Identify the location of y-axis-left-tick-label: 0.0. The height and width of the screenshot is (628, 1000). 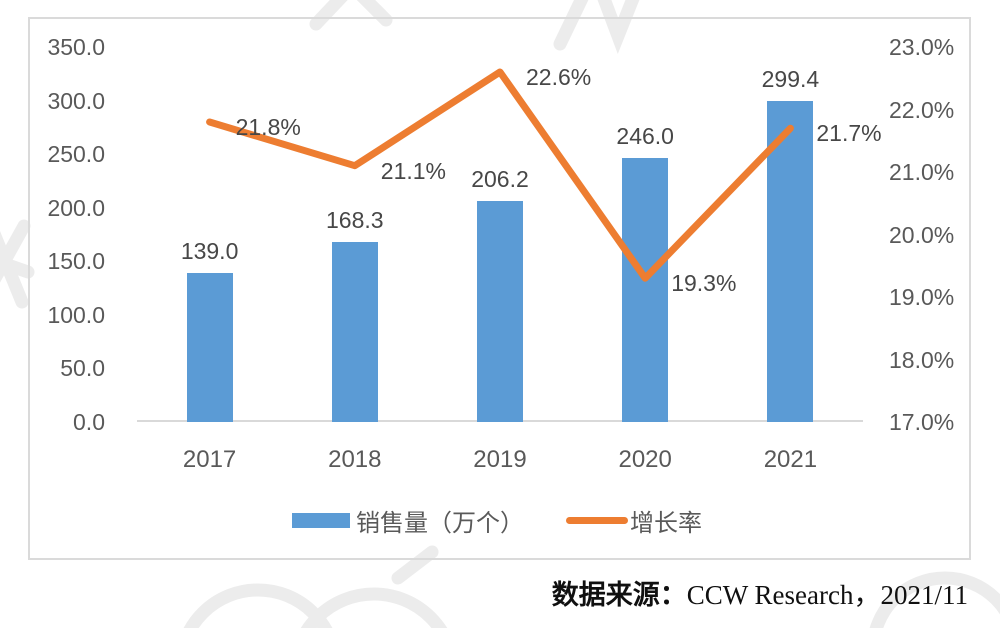
(89, 422).